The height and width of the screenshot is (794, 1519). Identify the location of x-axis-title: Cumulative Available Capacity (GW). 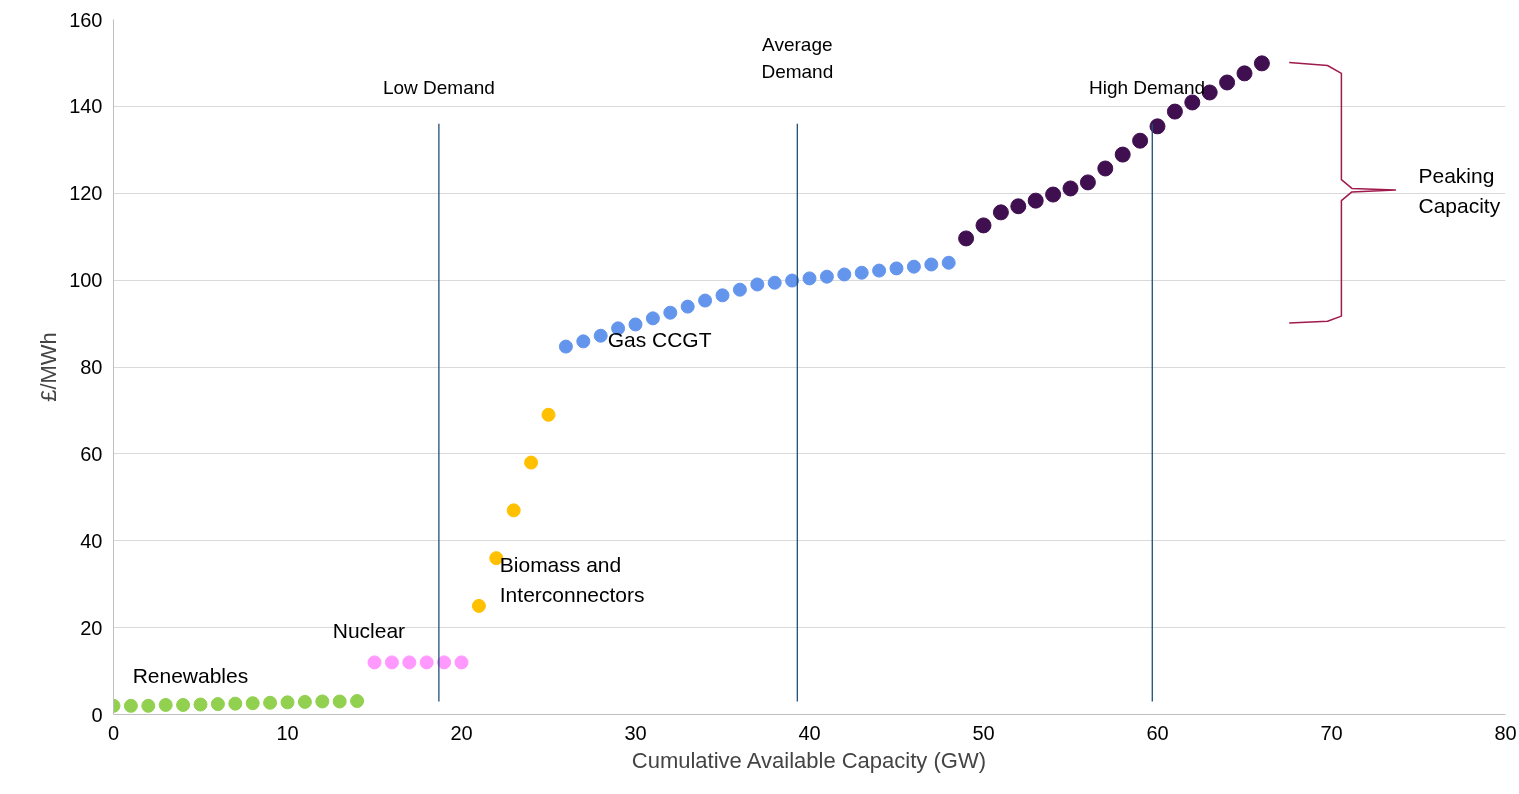
(808, 760).